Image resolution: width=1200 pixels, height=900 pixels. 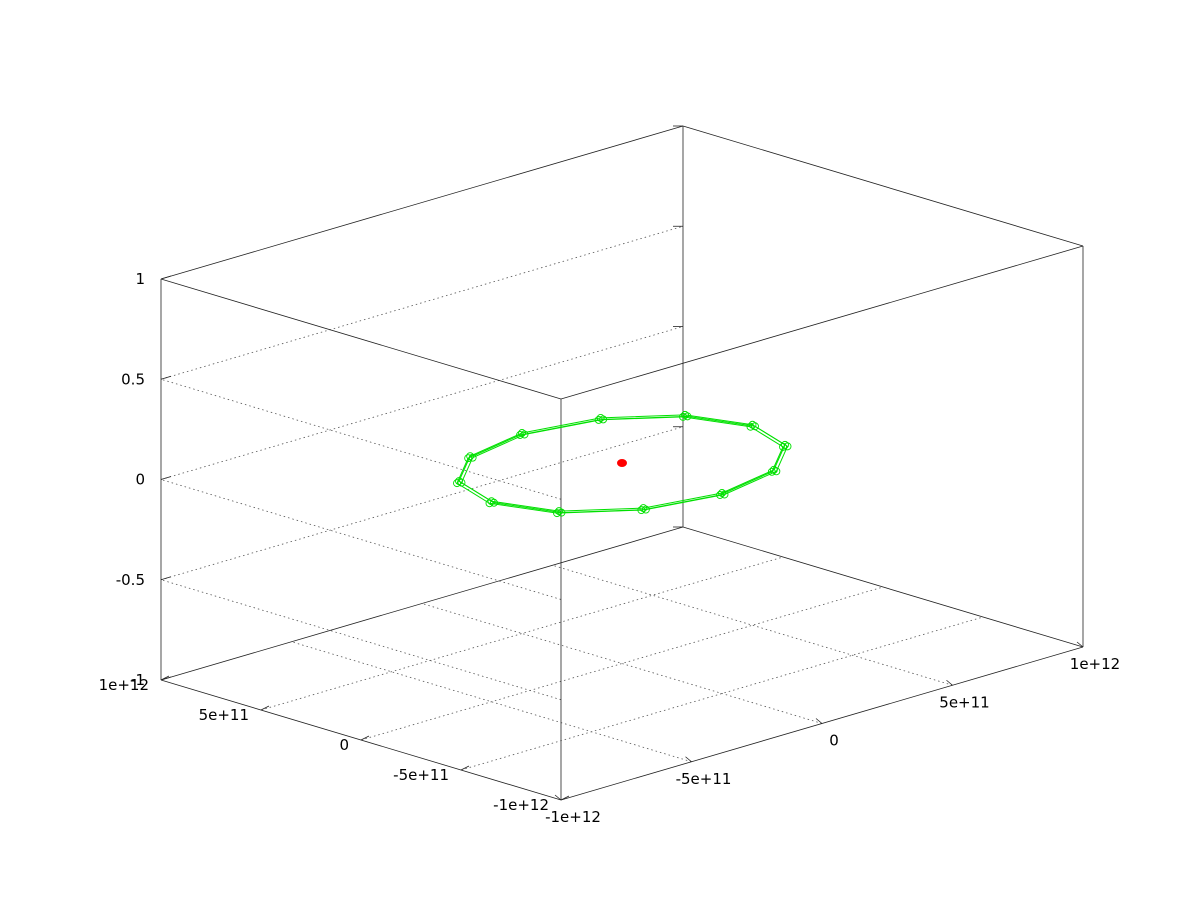 I want to click on y-tick-label: 0, so click(x=344, y=745).